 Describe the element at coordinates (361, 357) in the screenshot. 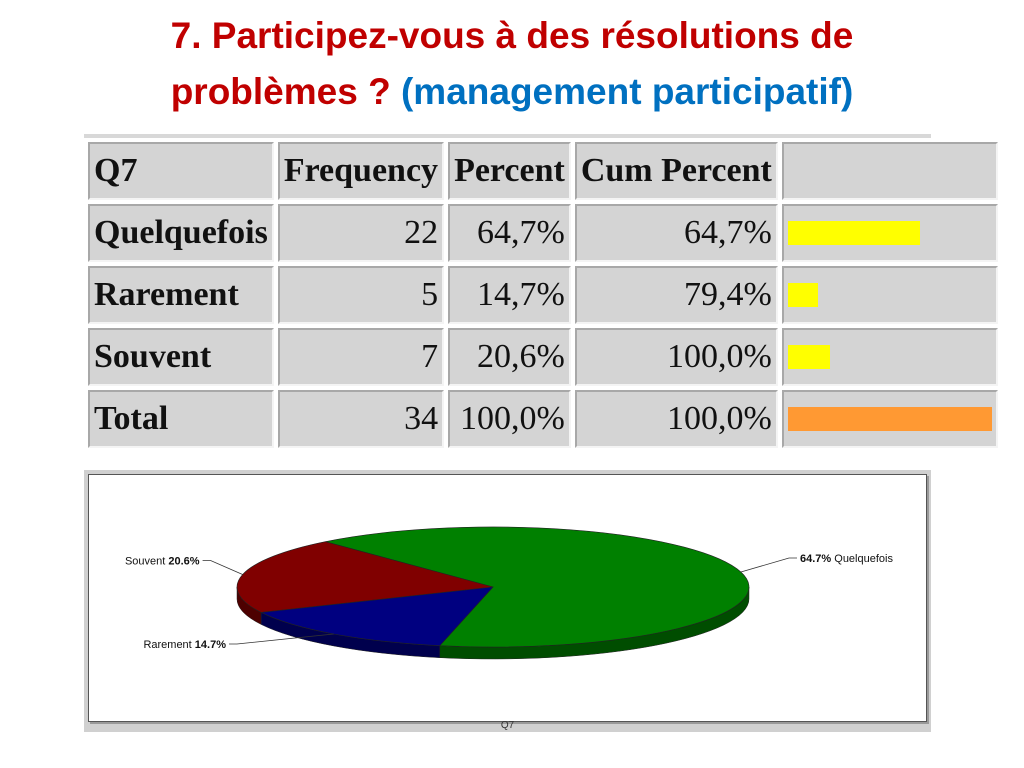

I see `row-frequency: 7` at that location.